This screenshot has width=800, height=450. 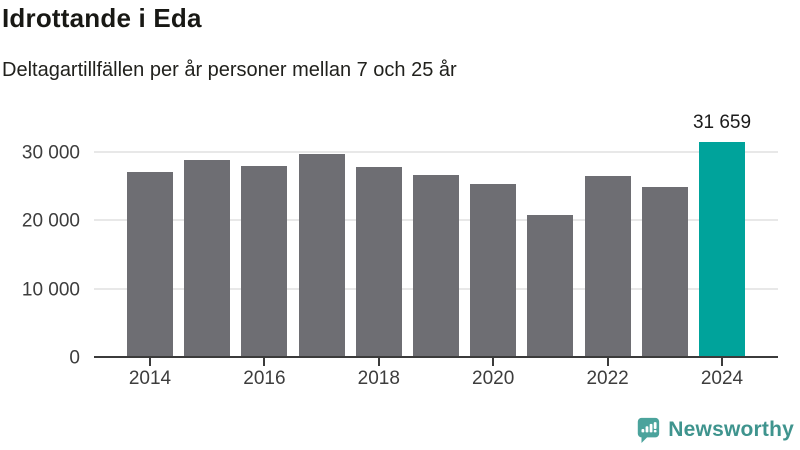 What do you see at coordinates (722, 378) in the screenshot?
I see `x-axis-tick-label: 2024` at bounding box center [722, 378].